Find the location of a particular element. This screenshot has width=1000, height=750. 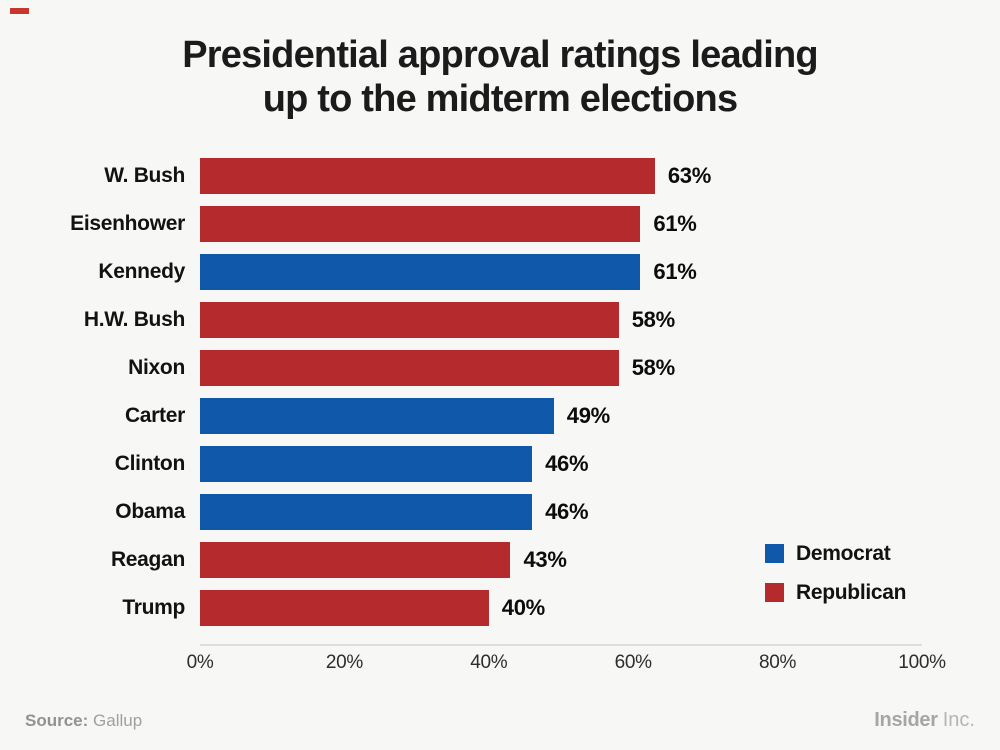

chart-row: Nixon 58% is located at coordinates (500, 368).